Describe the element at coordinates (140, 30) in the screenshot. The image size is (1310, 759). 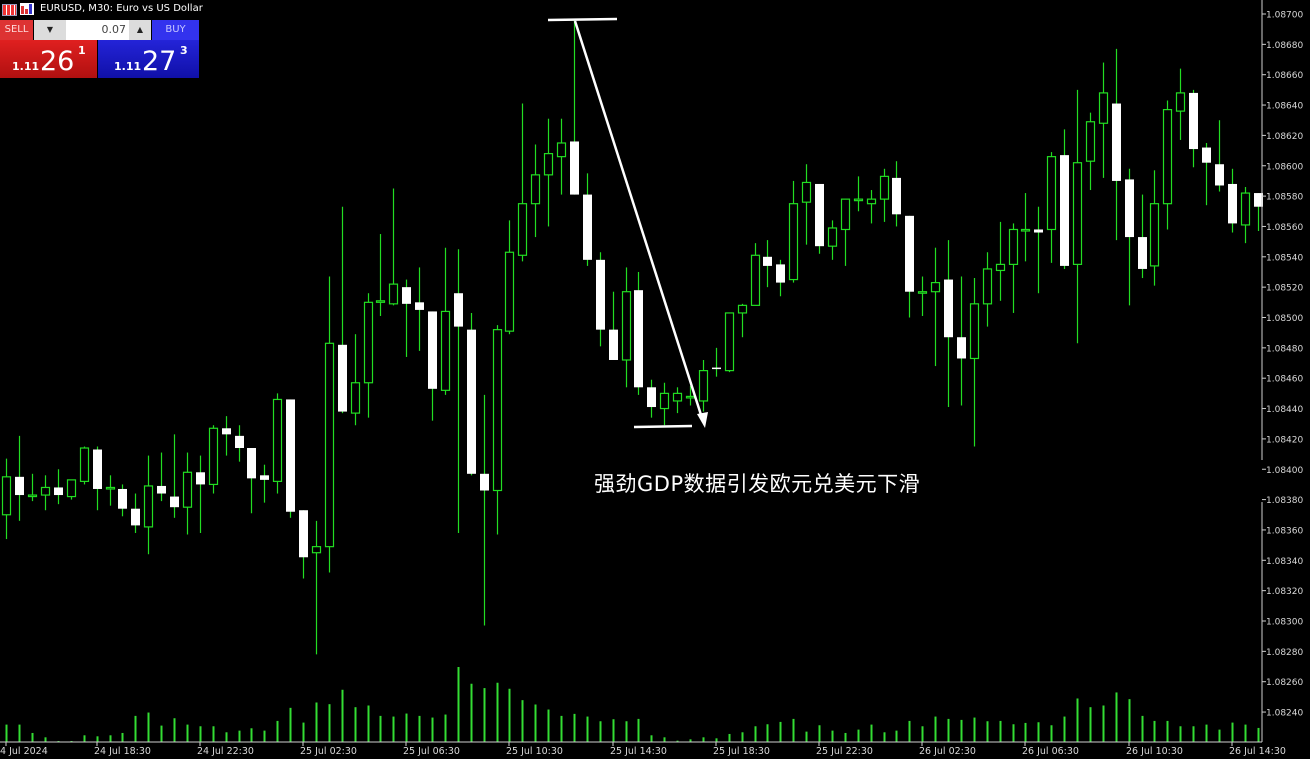
I see `lot-increase-button: ▲` at that location.